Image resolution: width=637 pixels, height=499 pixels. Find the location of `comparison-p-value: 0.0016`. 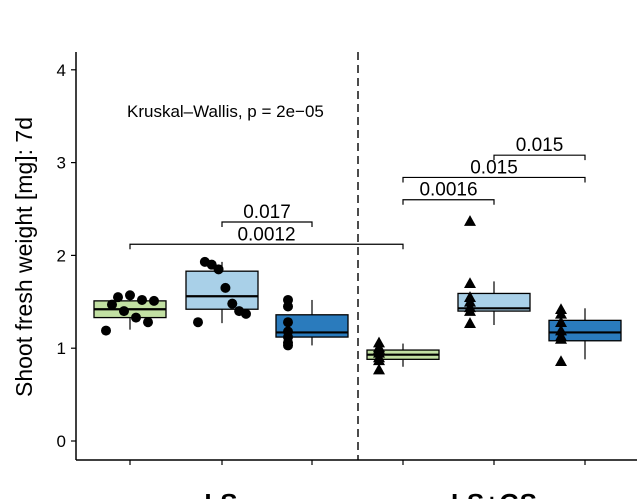

comparison-p-value: 0.0016 is located at coordinates (448, 190).